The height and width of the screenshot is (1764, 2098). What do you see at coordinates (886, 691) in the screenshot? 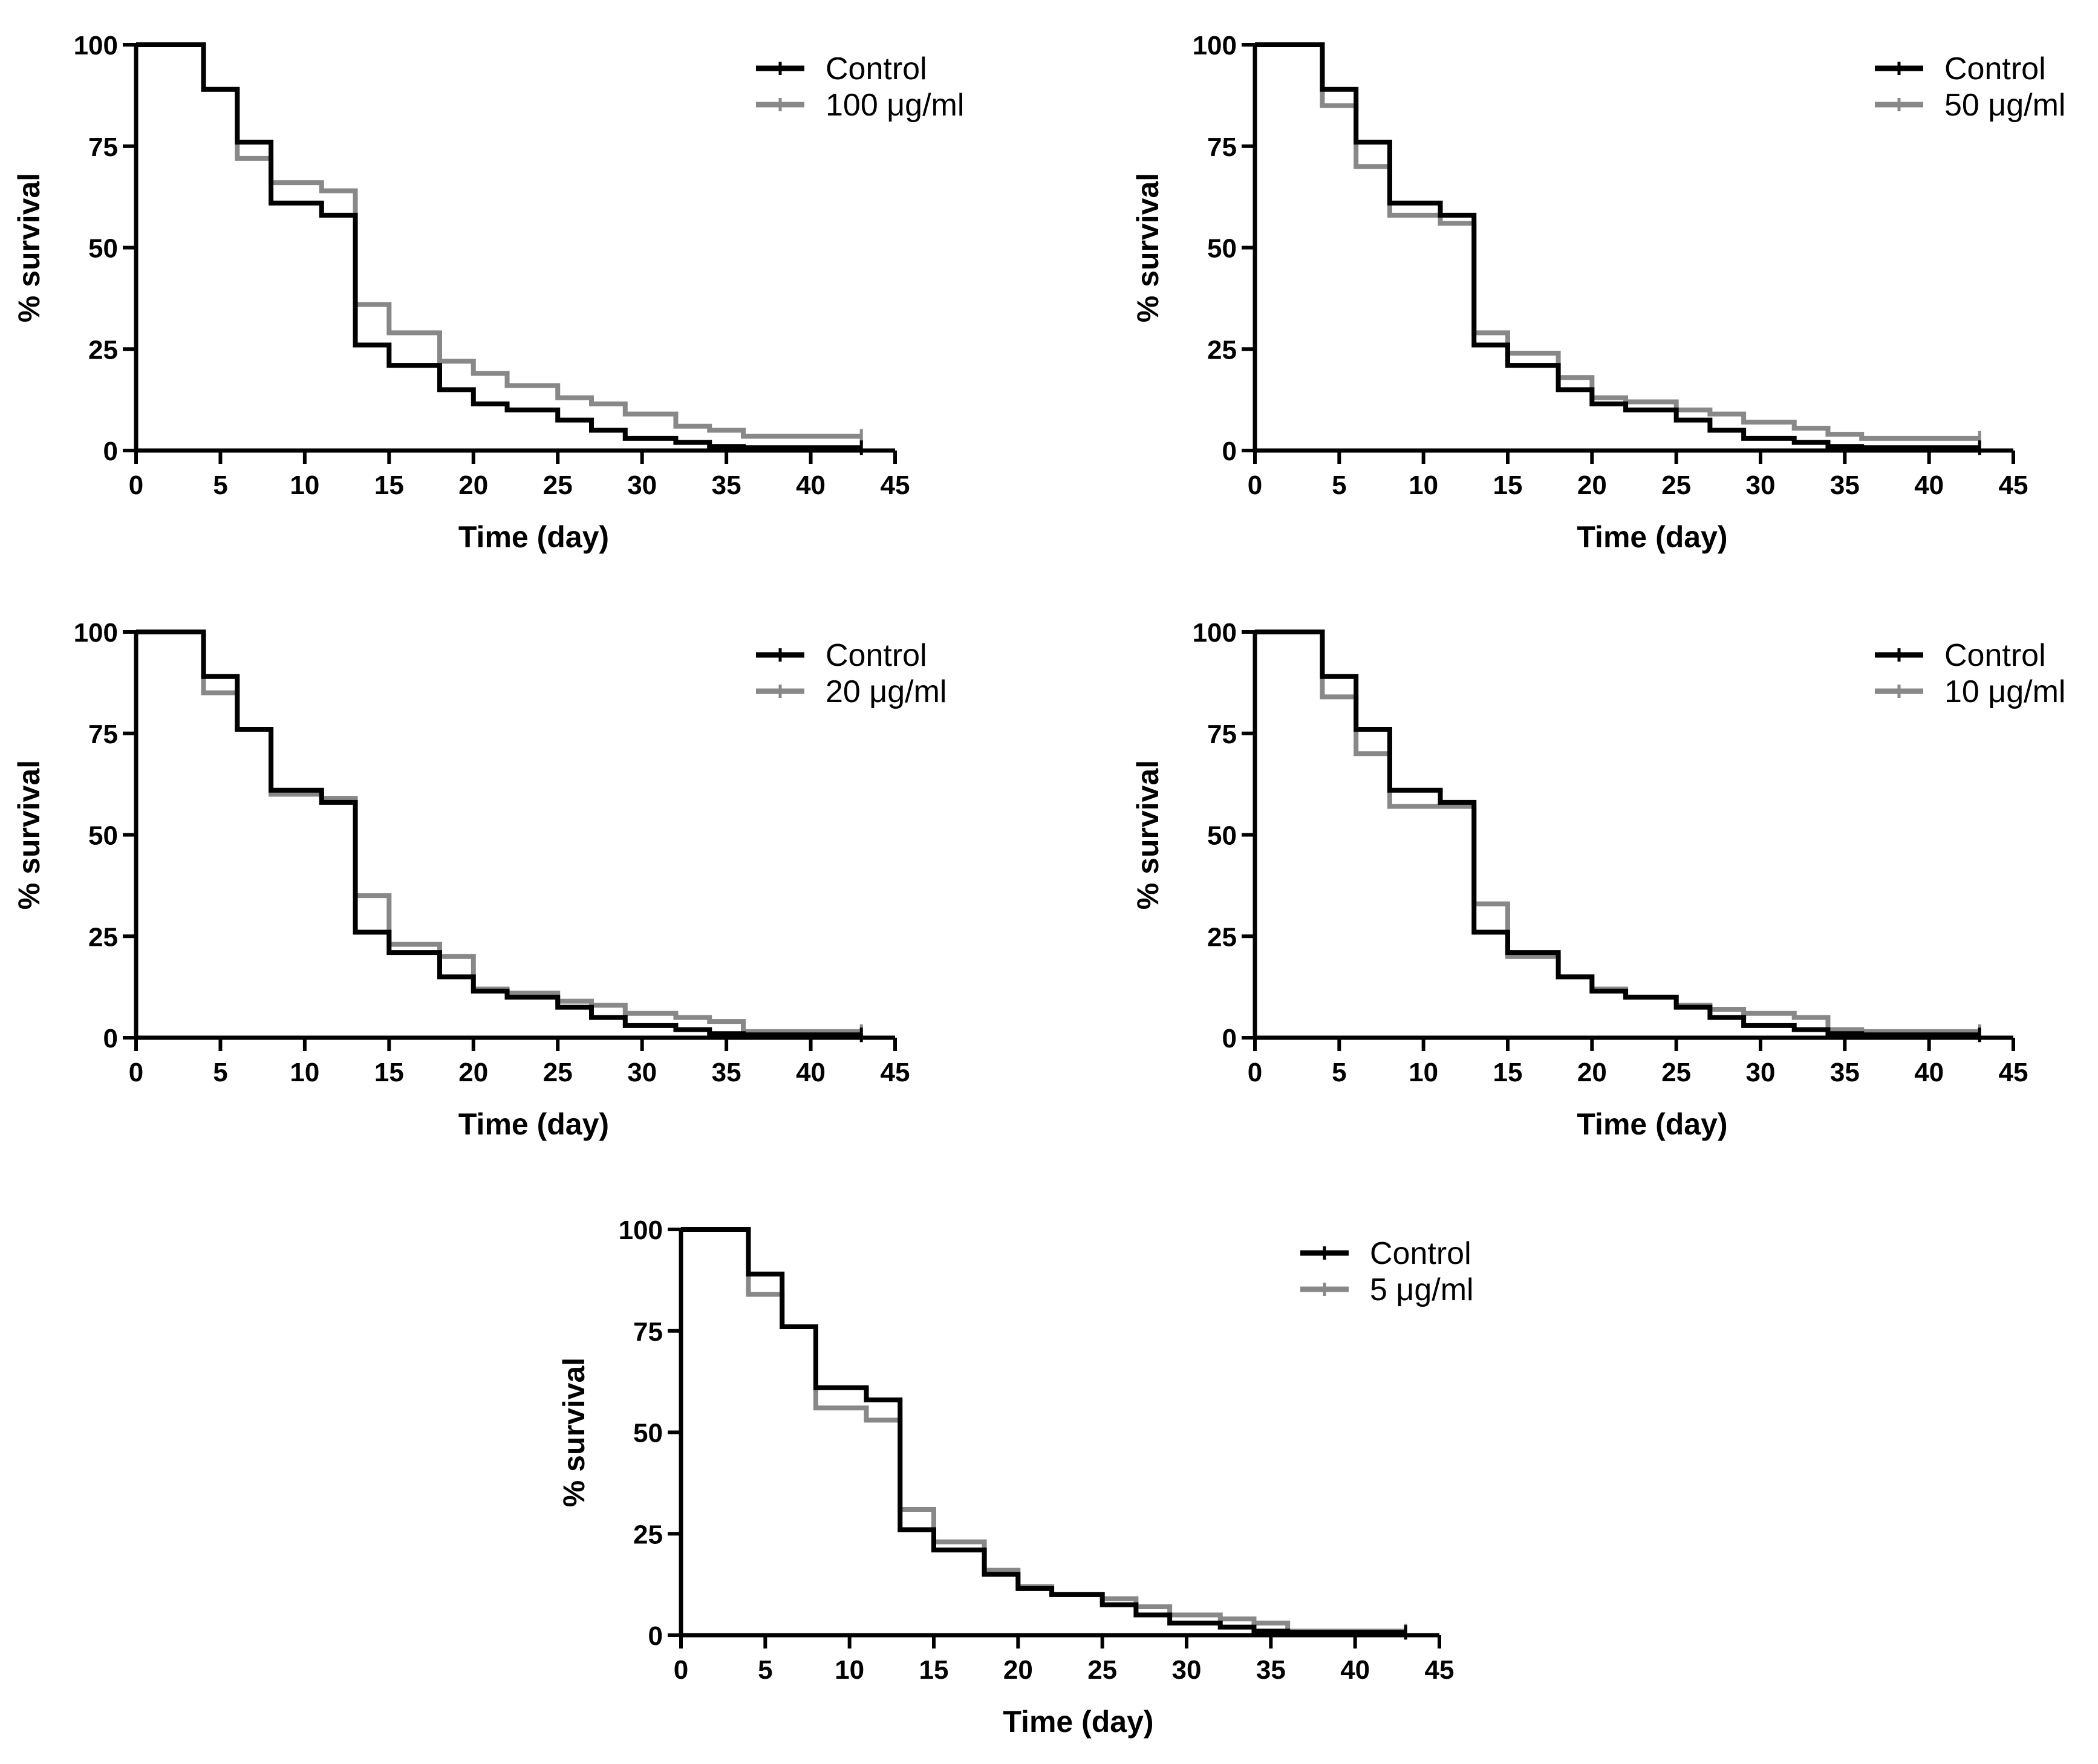
I see `legend-label: 20 μg/ml` at bounding box center [886, 691].